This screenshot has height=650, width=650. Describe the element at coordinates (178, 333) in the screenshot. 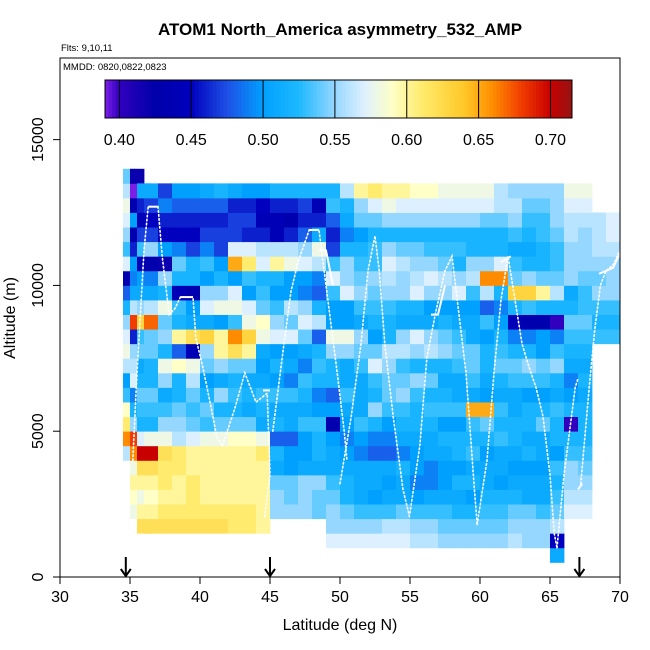

I see `flight-track-dotted` at that location.